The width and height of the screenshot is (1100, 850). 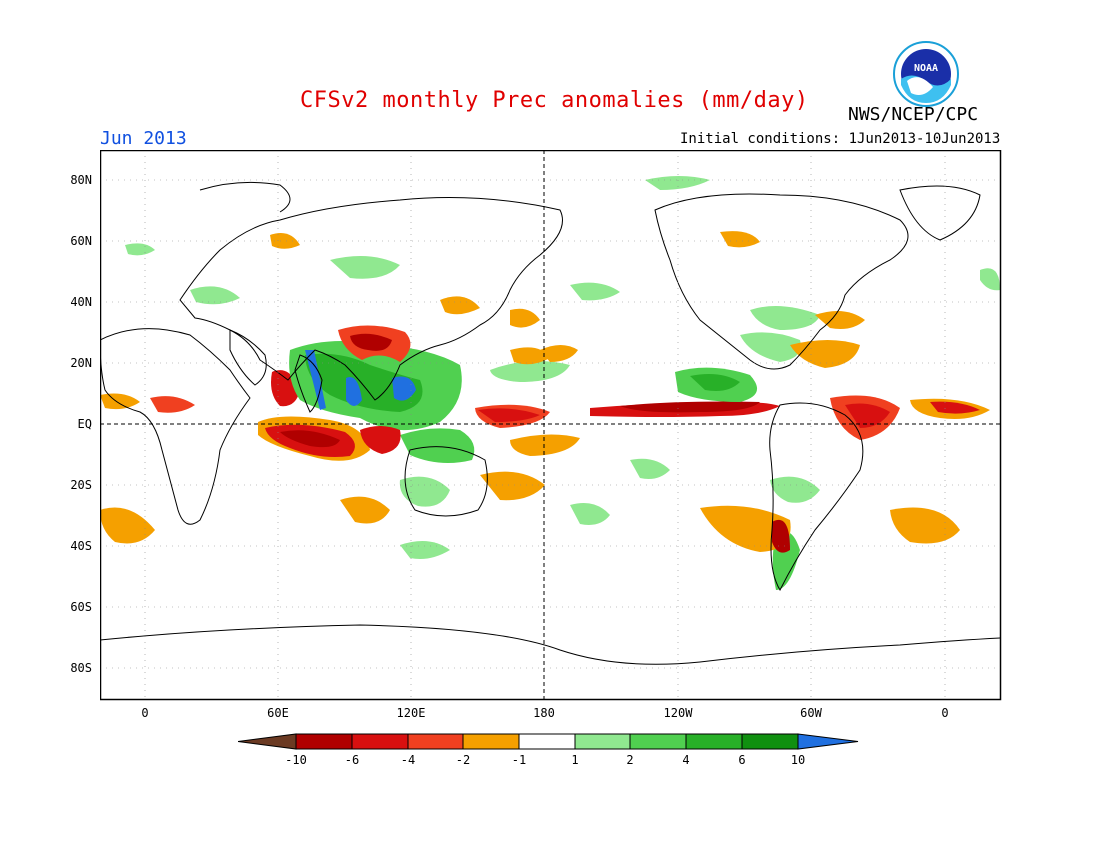 What do you see at coordinates (81, 363) in the screenshot?
I see `lat-label-20n: 20N` at bounding box center [81, 363].